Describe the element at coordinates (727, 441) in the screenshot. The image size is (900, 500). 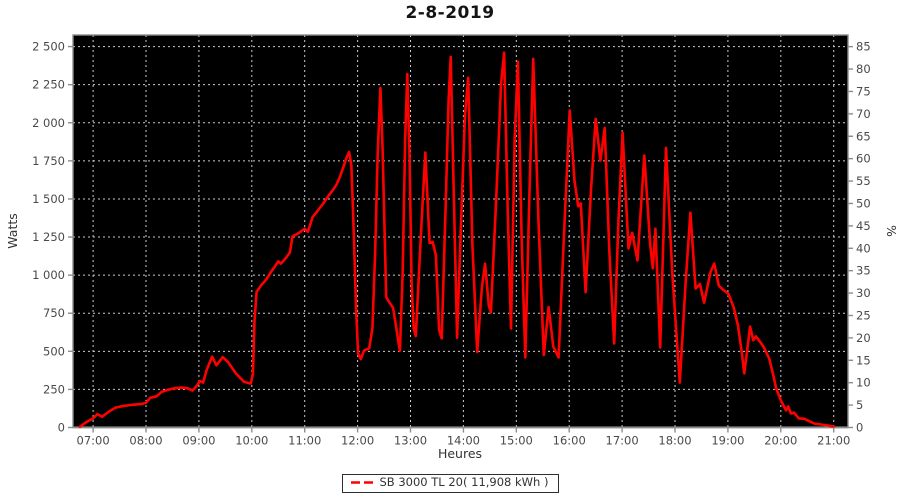
I see `x-axis-tick-label: 19:00` at that location.